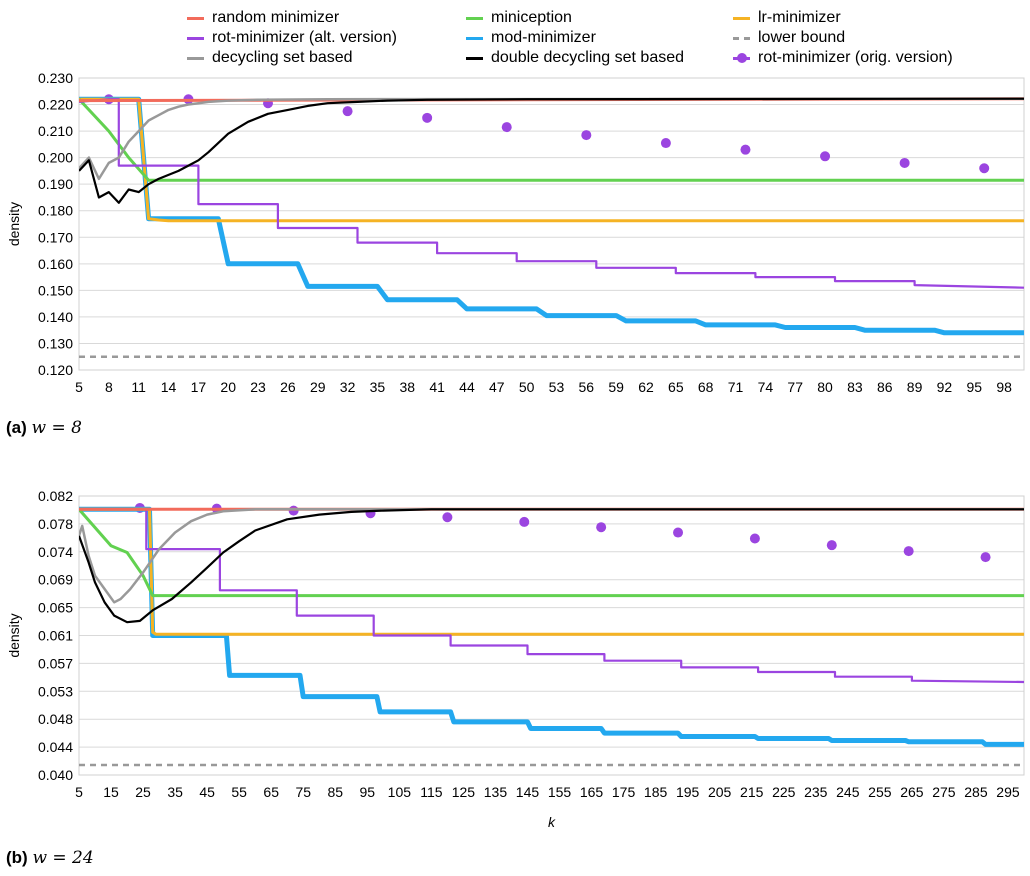 The width and height of the screenshot is (1030, 876). What do you see at coordinates (318, 387) in the screenshot?
I see `x-tick-label: 29` at bounding box center [318, 387].